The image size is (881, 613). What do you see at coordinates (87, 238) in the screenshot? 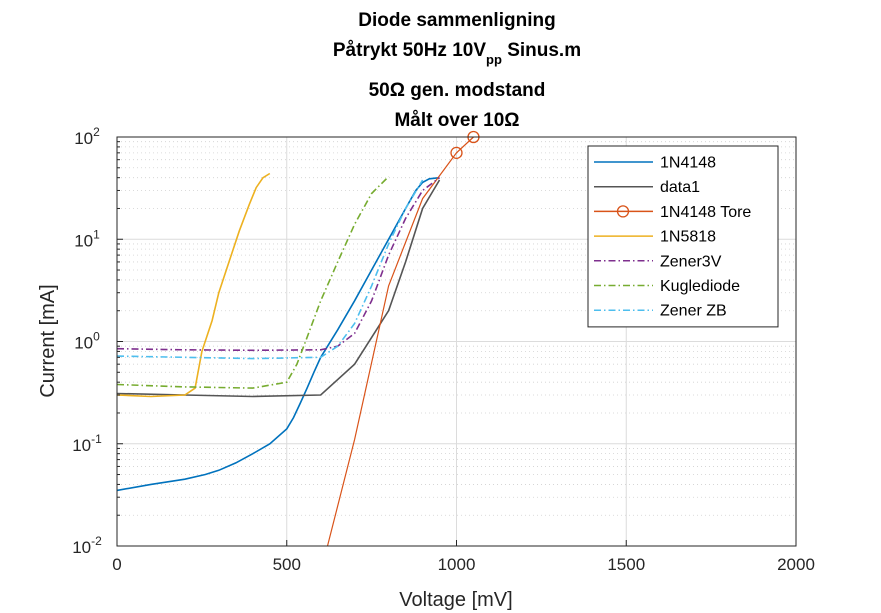
I see `y-tick-label: 10¹` at bounding box center [87, 238].